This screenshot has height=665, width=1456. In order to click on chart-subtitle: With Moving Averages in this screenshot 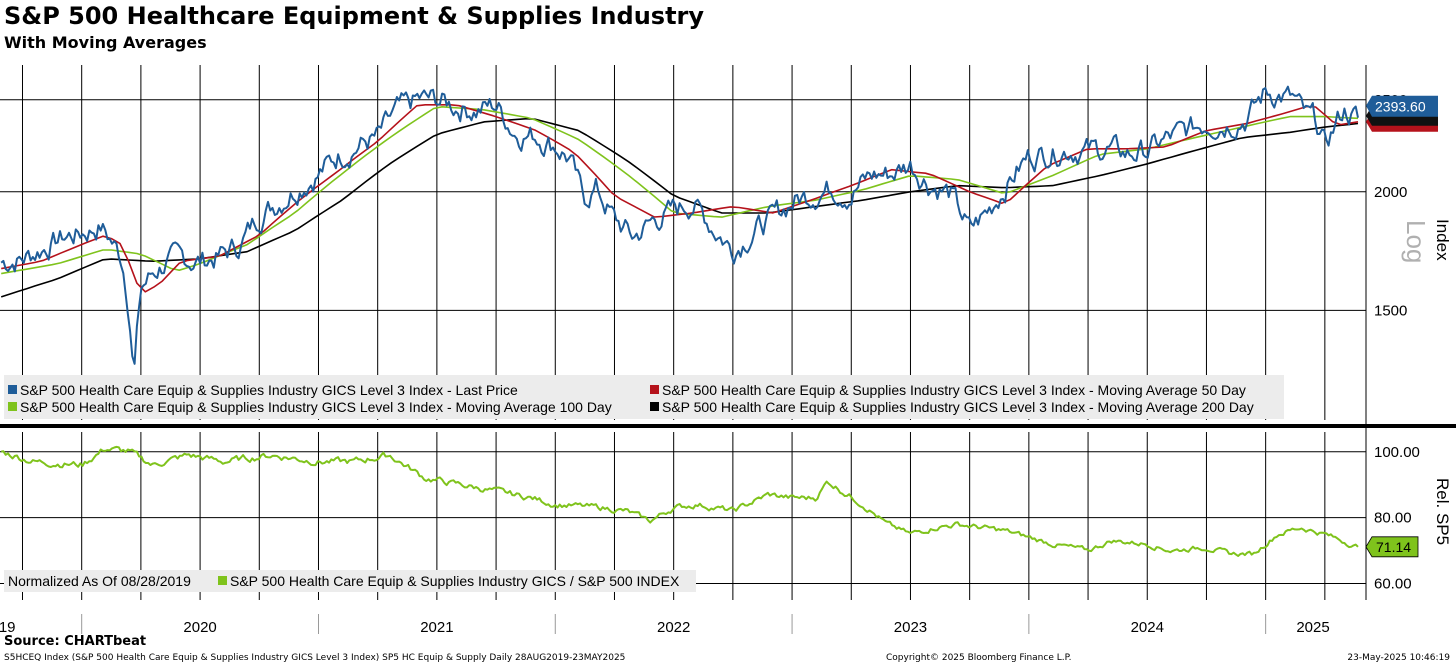, I will do `click(105, 42)`.